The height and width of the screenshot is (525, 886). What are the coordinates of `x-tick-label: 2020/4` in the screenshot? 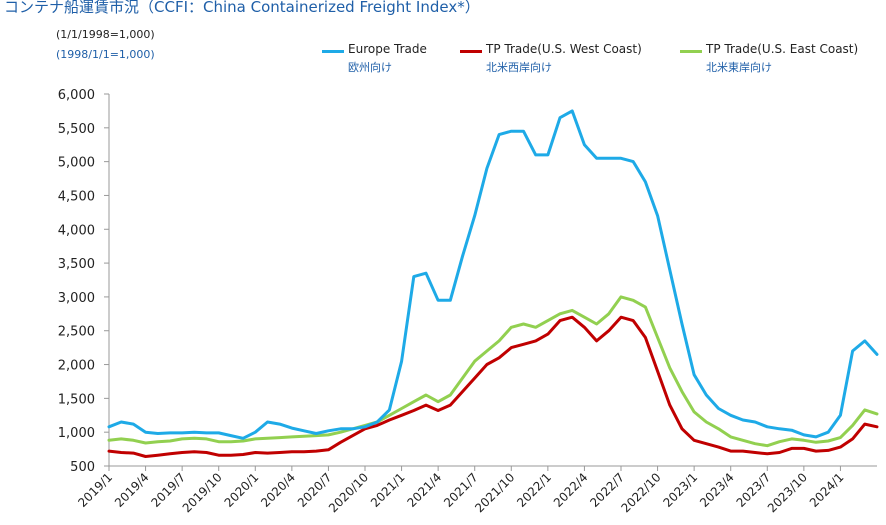 It's located at (278, 490).